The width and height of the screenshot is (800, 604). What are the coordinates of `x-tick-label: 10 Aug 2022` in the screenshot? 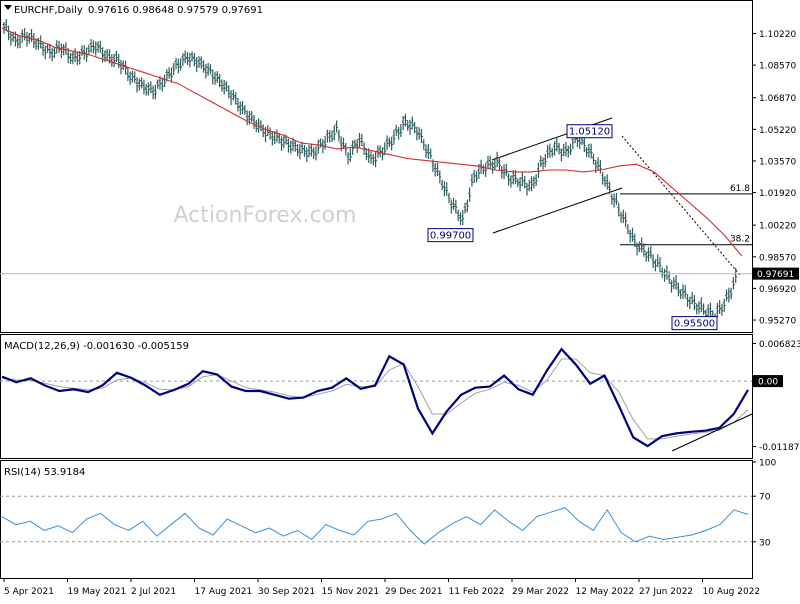 It's located at (732, 592).